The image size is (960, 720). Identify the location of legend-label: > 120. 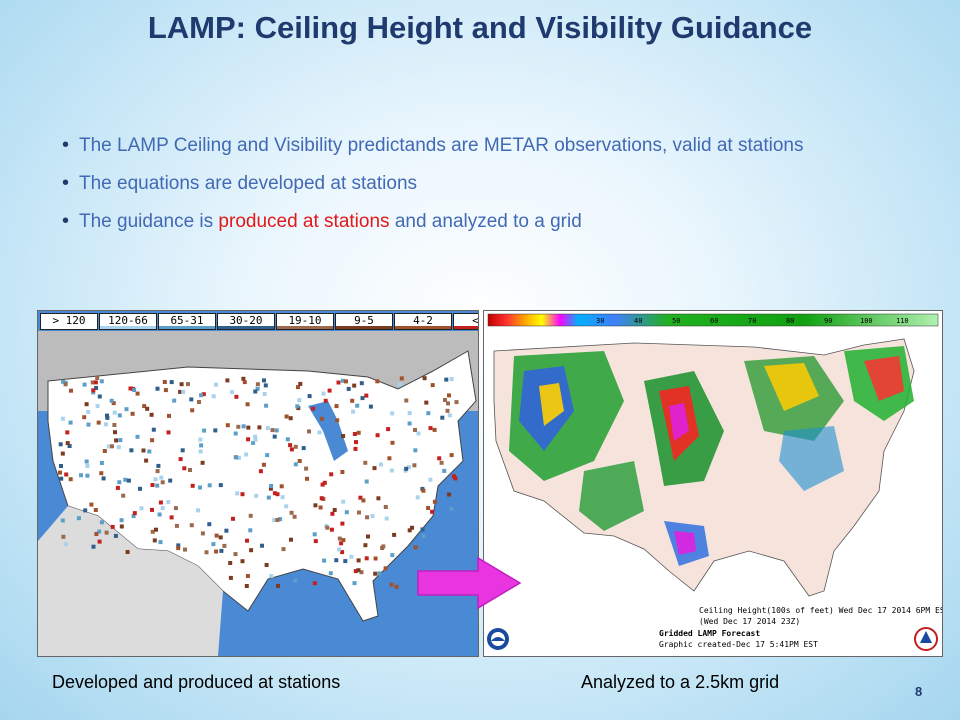
(69, 320).